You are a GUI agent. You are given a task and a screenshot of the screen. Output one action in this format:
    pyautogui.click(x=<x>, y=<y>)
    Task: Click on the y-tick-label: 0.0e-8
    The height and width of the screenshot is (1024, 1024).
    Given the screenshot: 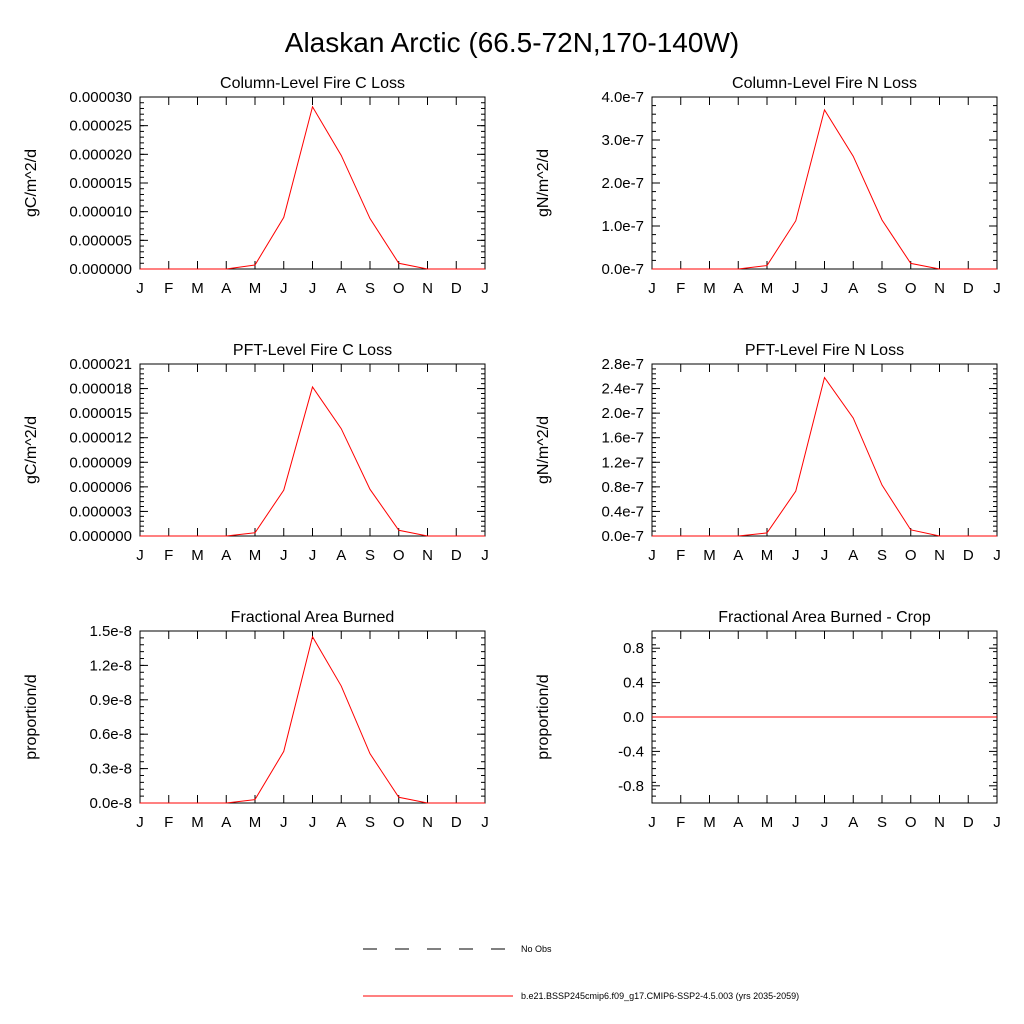 What is the action you would take?
    pyautogui.click(x=110, y=803)
    